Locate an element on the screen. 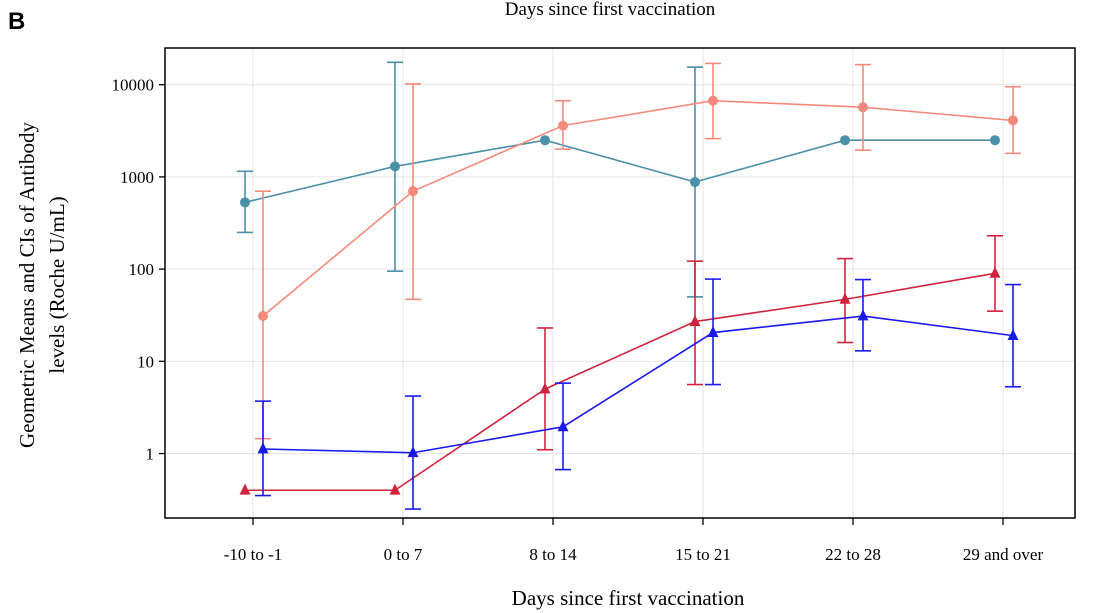 This screenshot has width=1094, height=613. chart-title: Days since first vaccination is located at coordinates (610, 10).